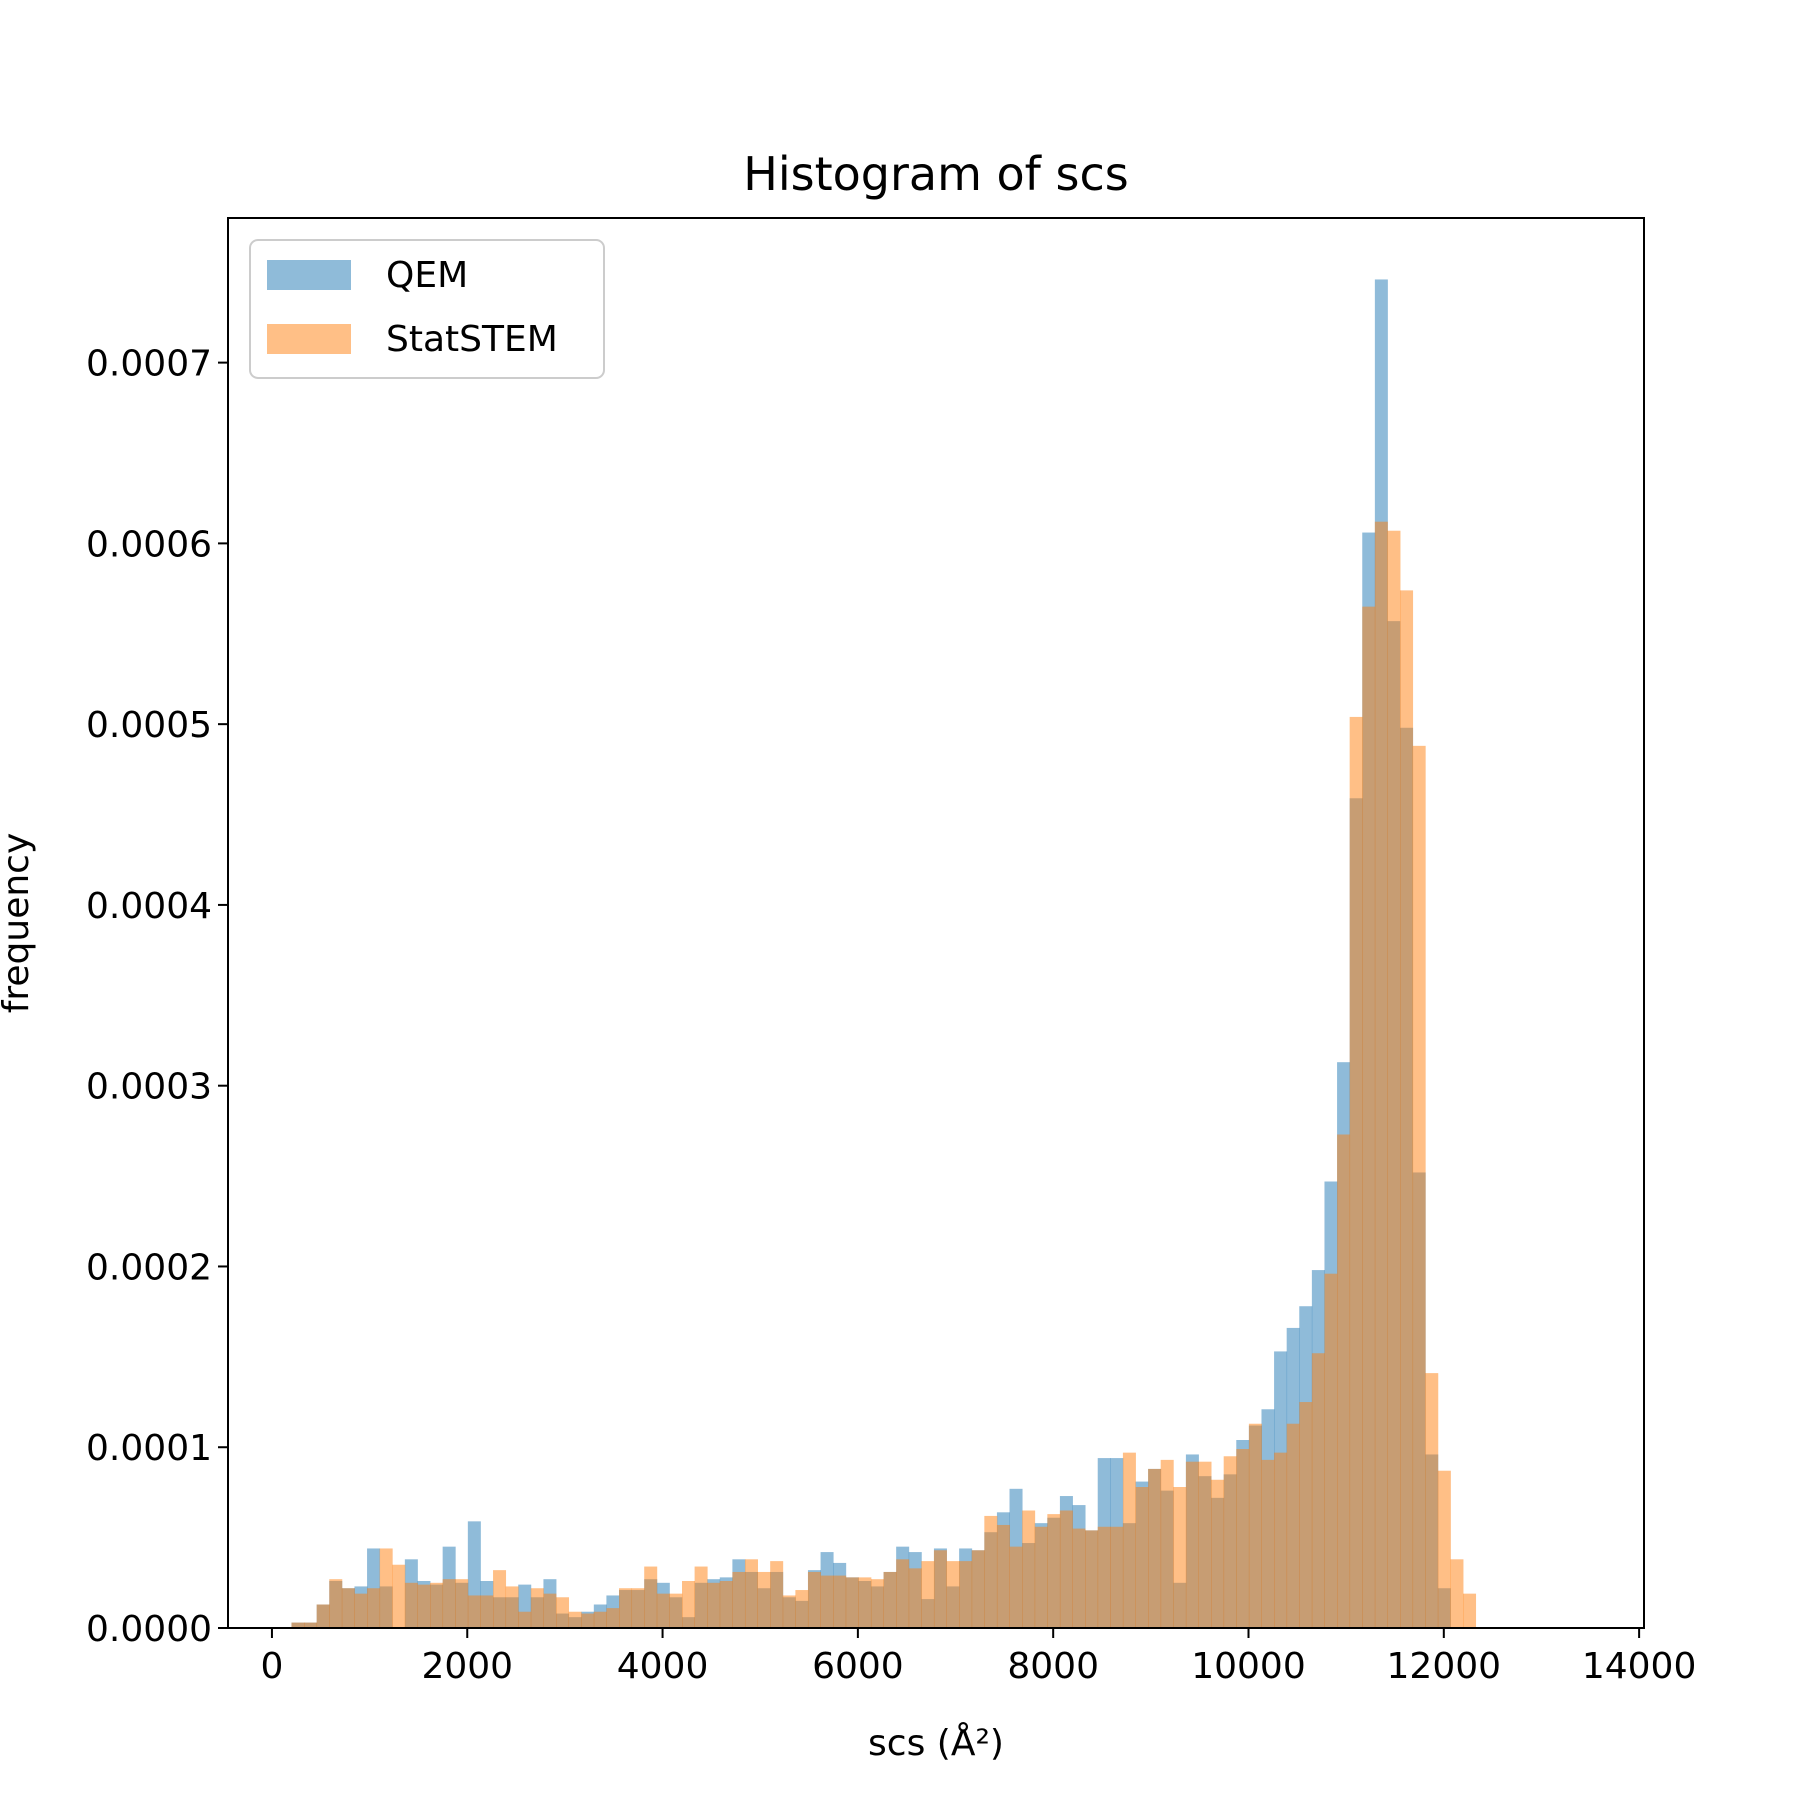 The height and width of the screenshot is (1800, 1800). I want to click on x-axis-ticks: 0 2000 4000 6000 8000 10000 12000 14000, so click(978, 1657).